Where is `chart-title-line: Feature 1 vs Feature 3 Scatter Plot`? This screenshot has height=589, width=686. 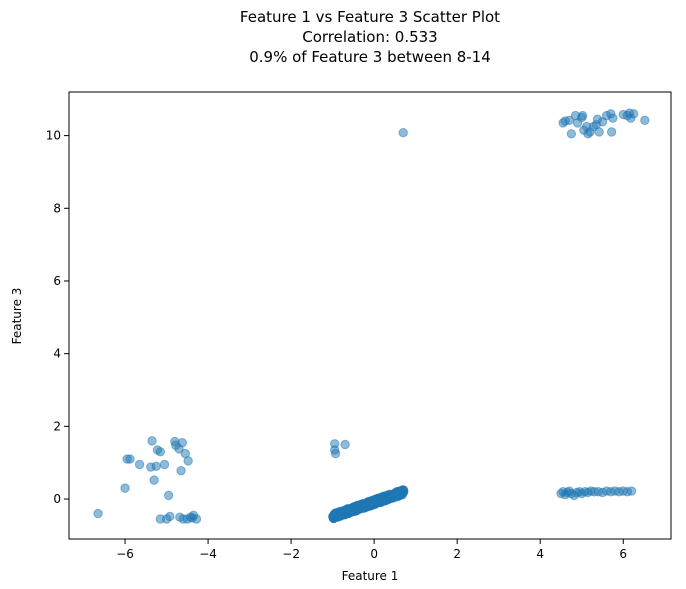 chart-title-line: Feature 1 vs Feature 3 Scatter Plot is located at coordinates (370, 17).